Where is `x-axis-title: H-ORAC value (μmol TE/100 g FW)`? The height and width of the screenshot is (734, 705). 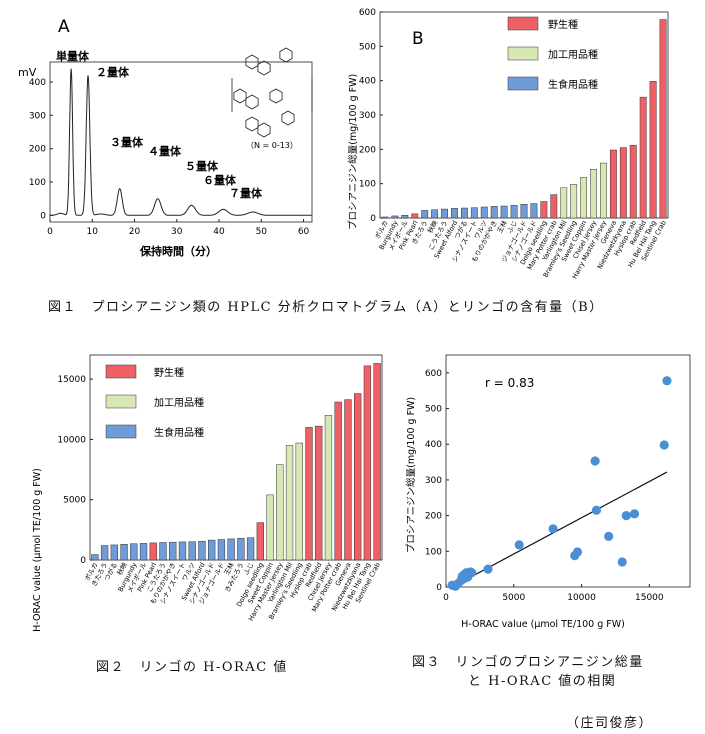
x-axis-title: H-ORAC value (μmol TE/100 g FW) is located at coordinates (543, 624).